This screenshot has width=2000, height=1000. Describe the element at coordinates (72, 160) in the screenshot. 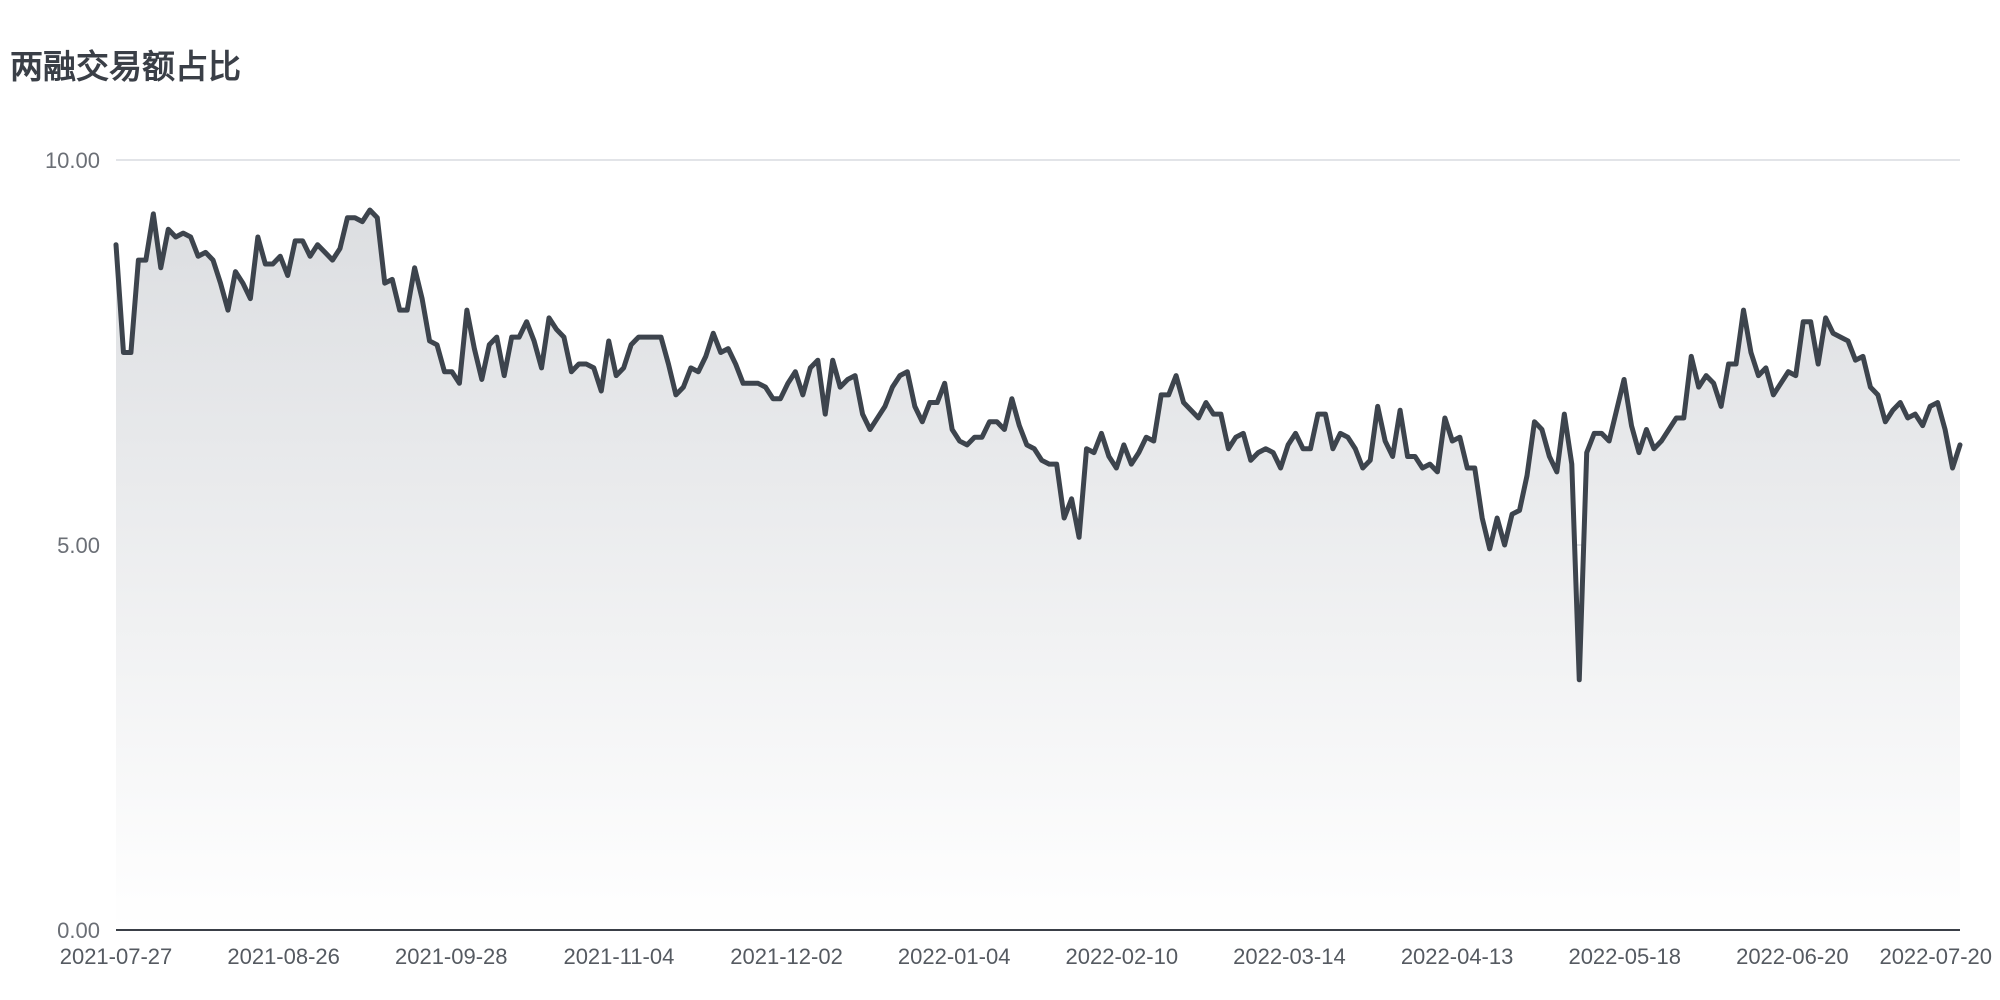

I see `y-tick-label: 10.00` at that location.